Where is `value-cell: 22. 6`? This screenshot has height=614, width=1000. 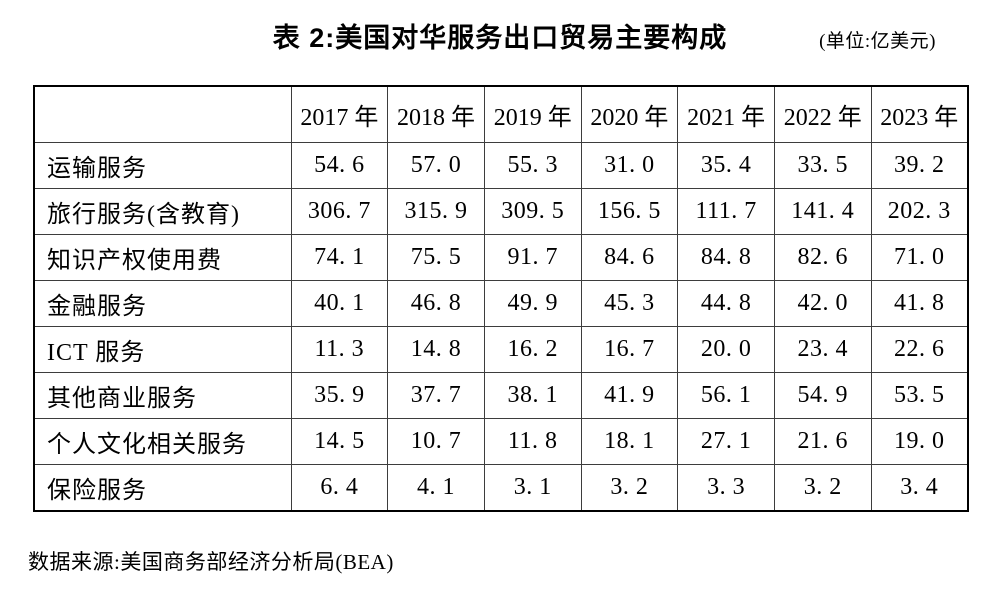
value-cell: 22. 6 is located at coordinates (919, 349).